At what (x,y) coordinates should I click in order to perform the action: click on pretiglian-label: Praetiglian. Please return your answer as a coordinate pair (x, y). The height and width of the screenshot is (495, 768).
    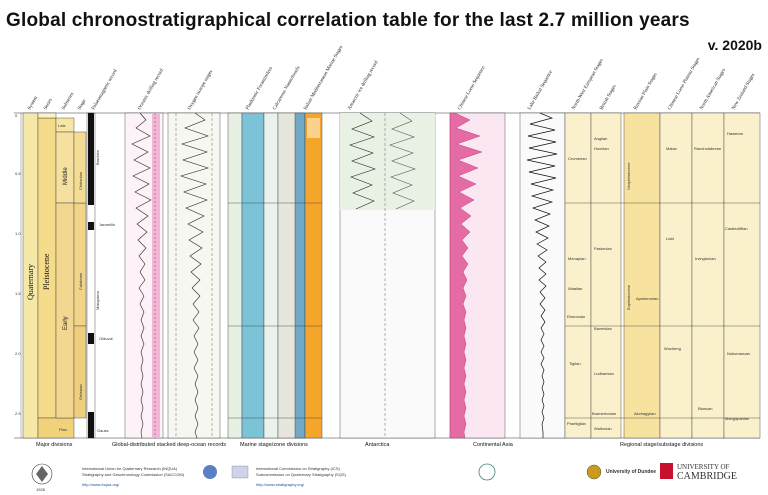
    Looking at the image, I should click on (576, 423).